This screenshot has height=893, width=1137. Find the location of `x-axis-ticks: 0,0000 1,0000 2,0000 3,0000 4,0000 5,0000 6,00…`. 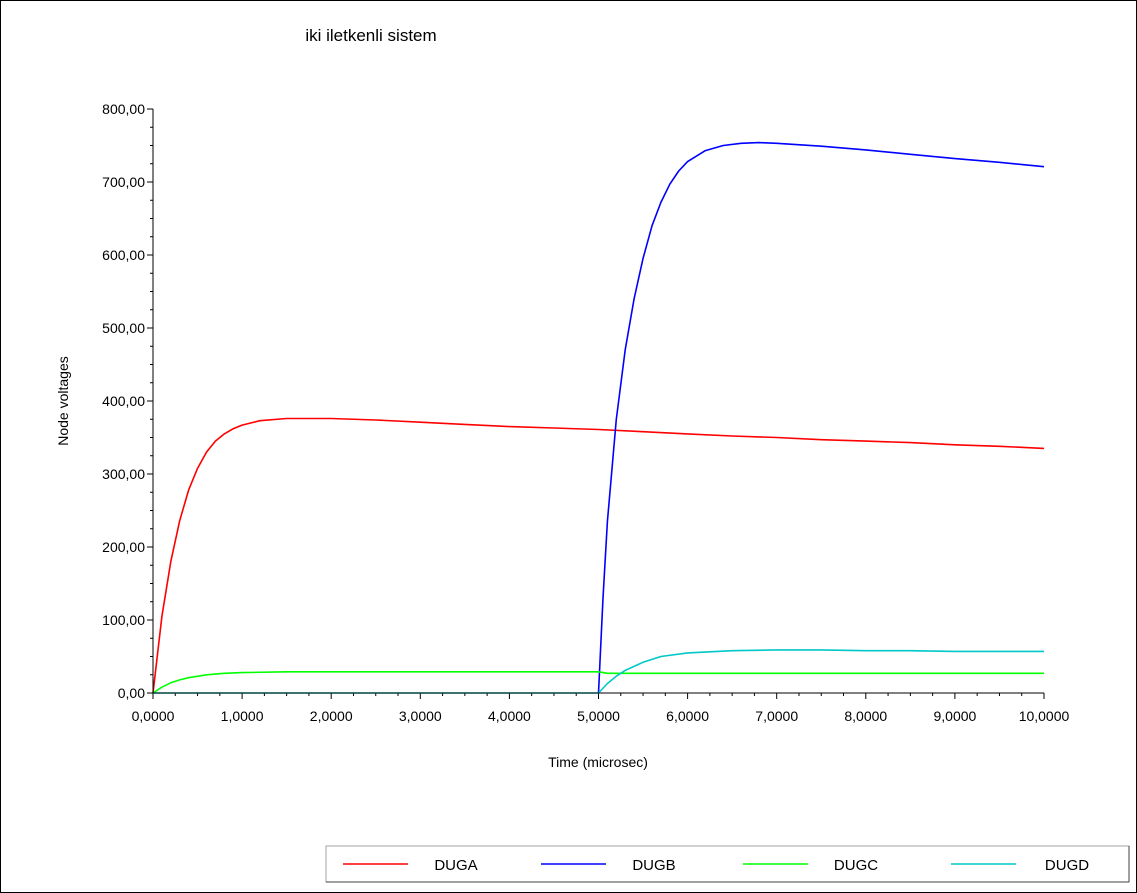

x-axis-ticks: 0,0000 1,0000 2,0000 3,0000 4,0000 5,0000 6,00… is located at coordinates (601, 708).